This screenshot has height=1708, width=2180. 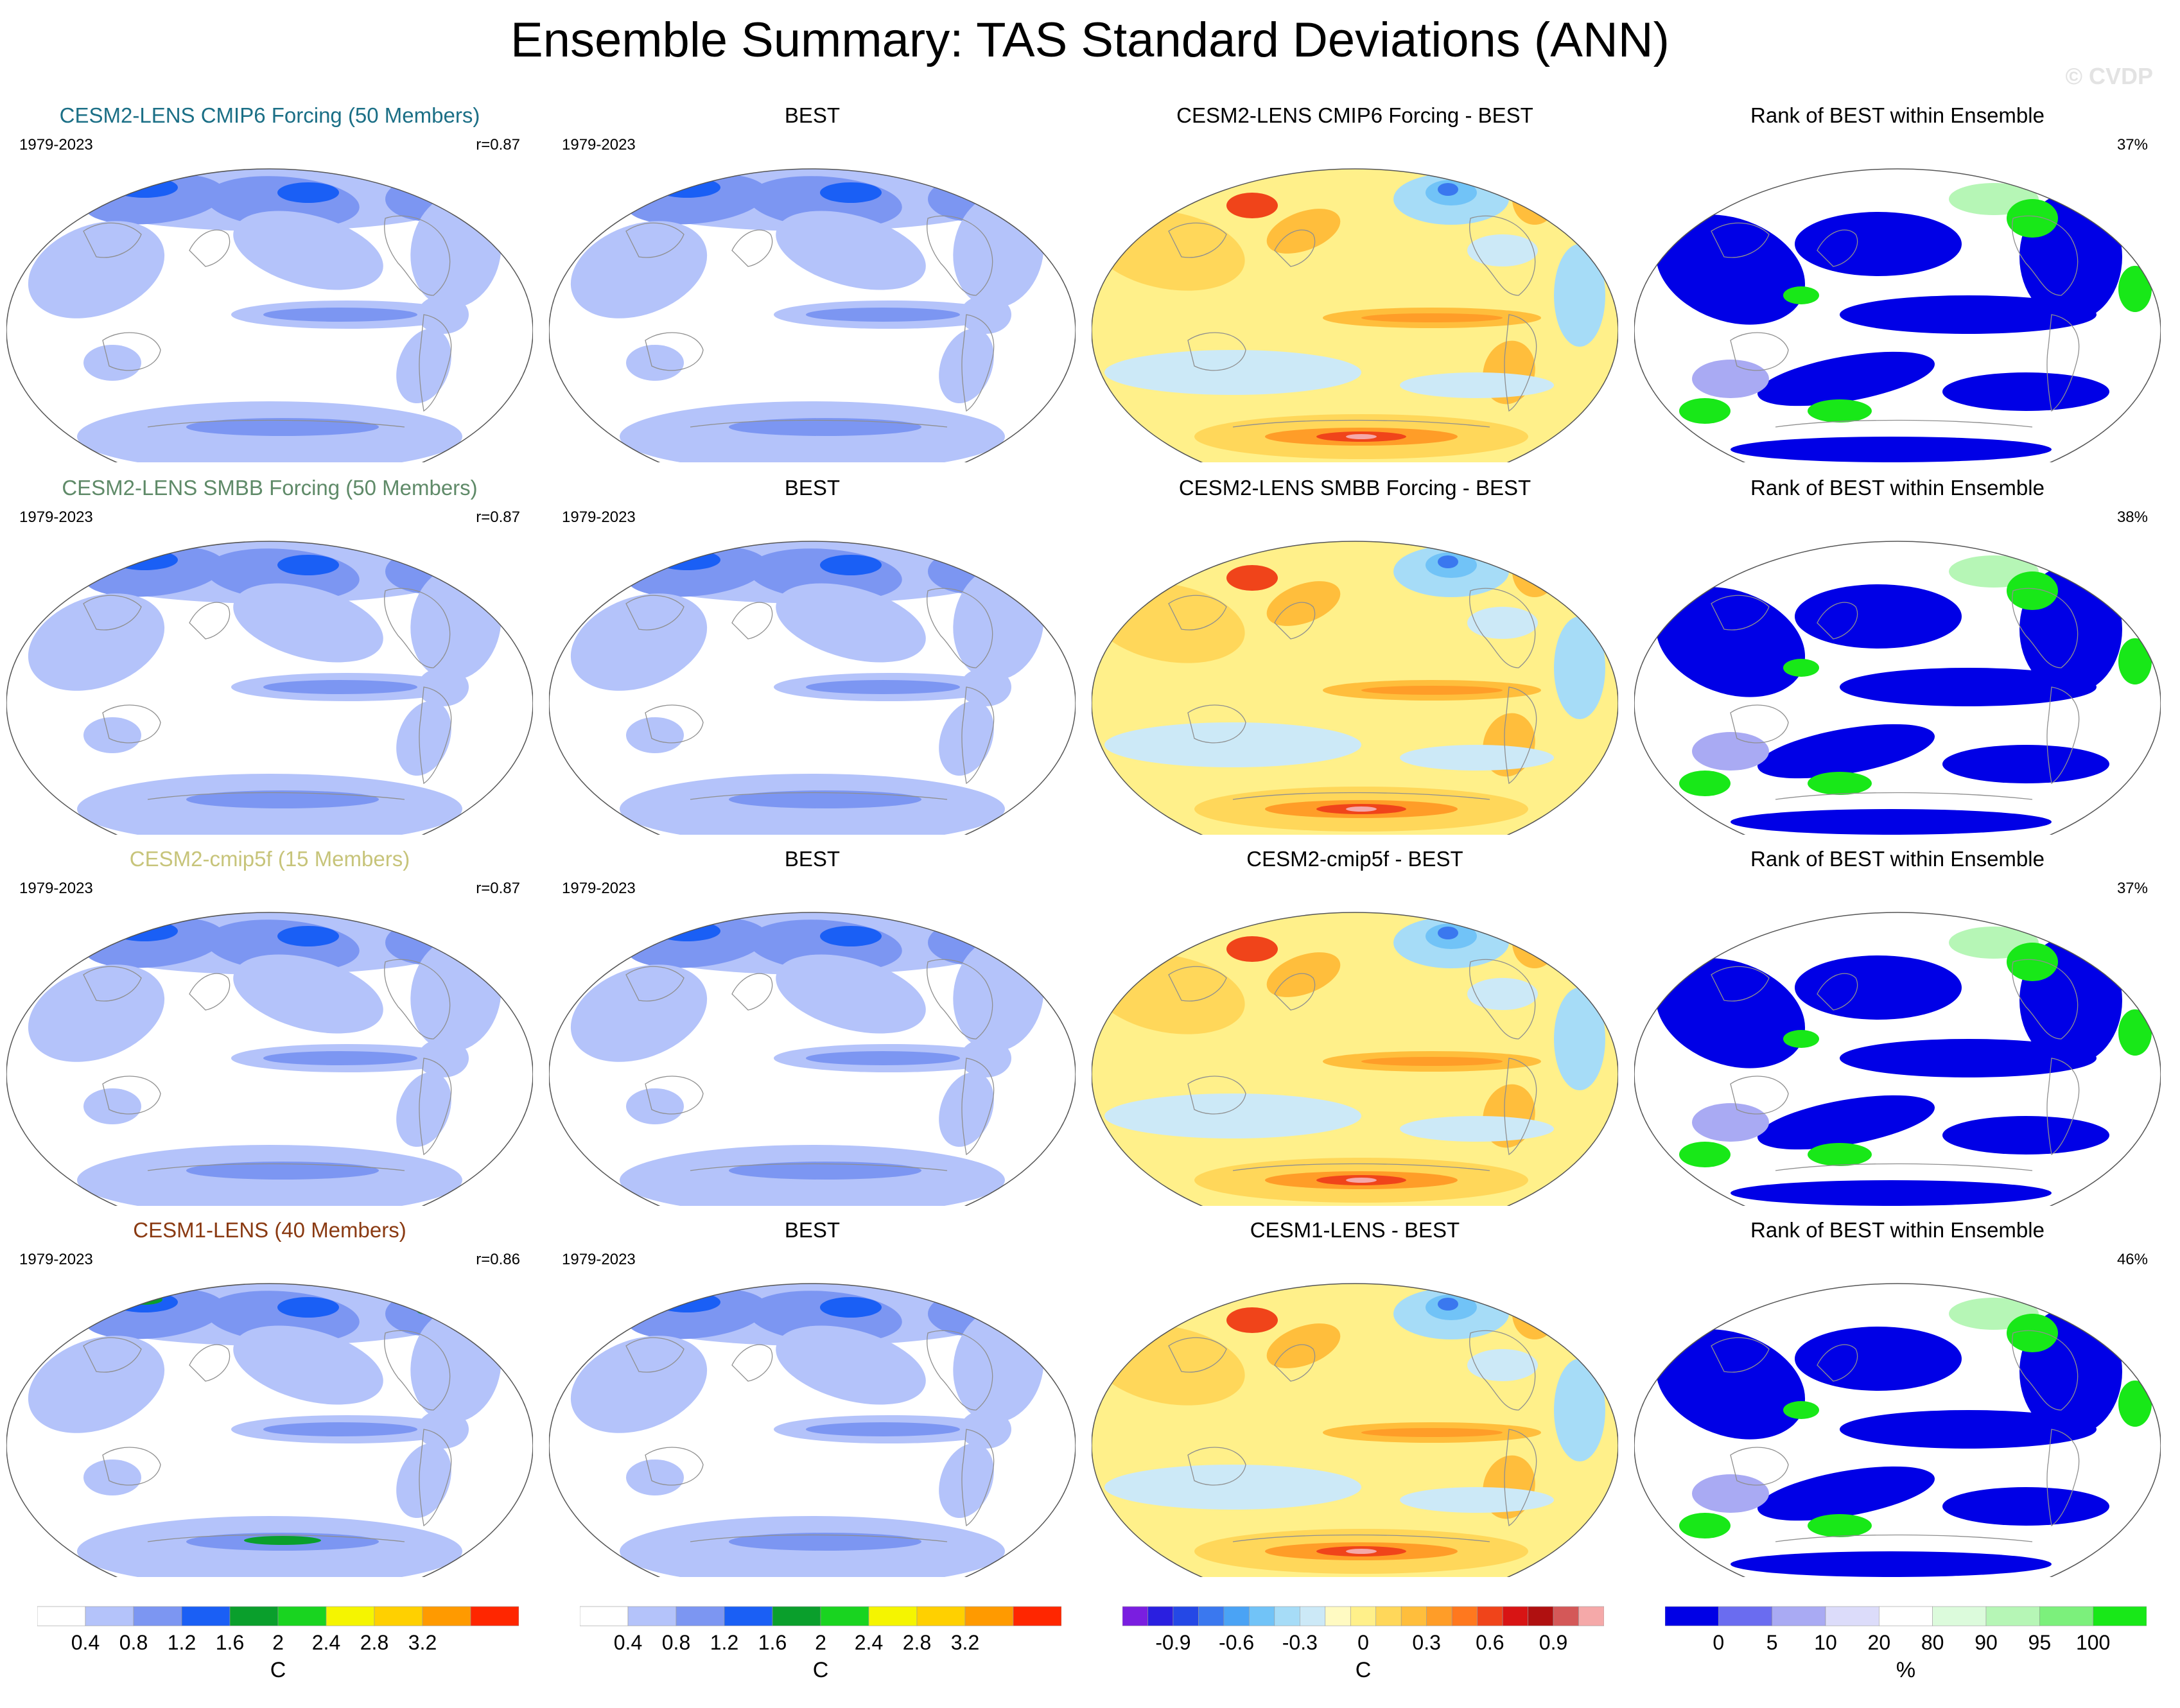 I want to click on diff-panel: CESM1-LENS - BEST, so click(x=1355, y=1397).